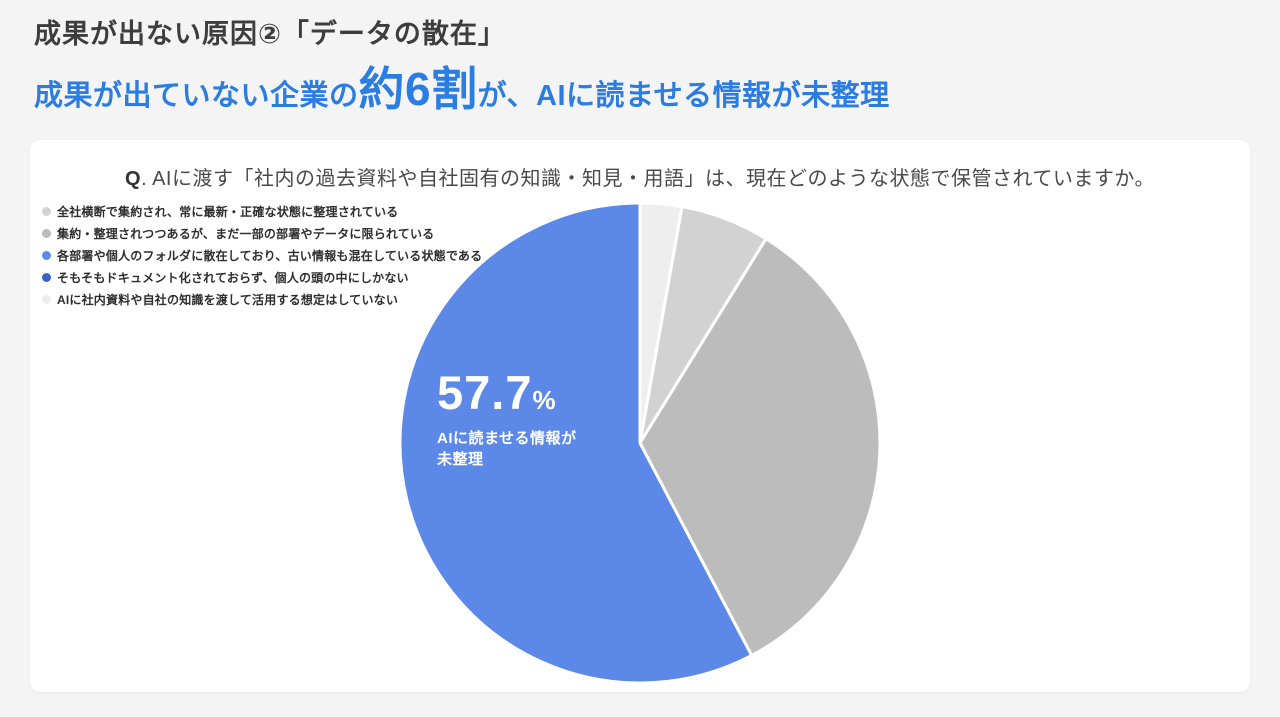 The height and width of the screenshot is (717, 1280). What do you see at coordinates (196, 96) in the screenshot?
I see `headline-prefix: 成果が出ていない企業の` at bounding box center [196, 96].